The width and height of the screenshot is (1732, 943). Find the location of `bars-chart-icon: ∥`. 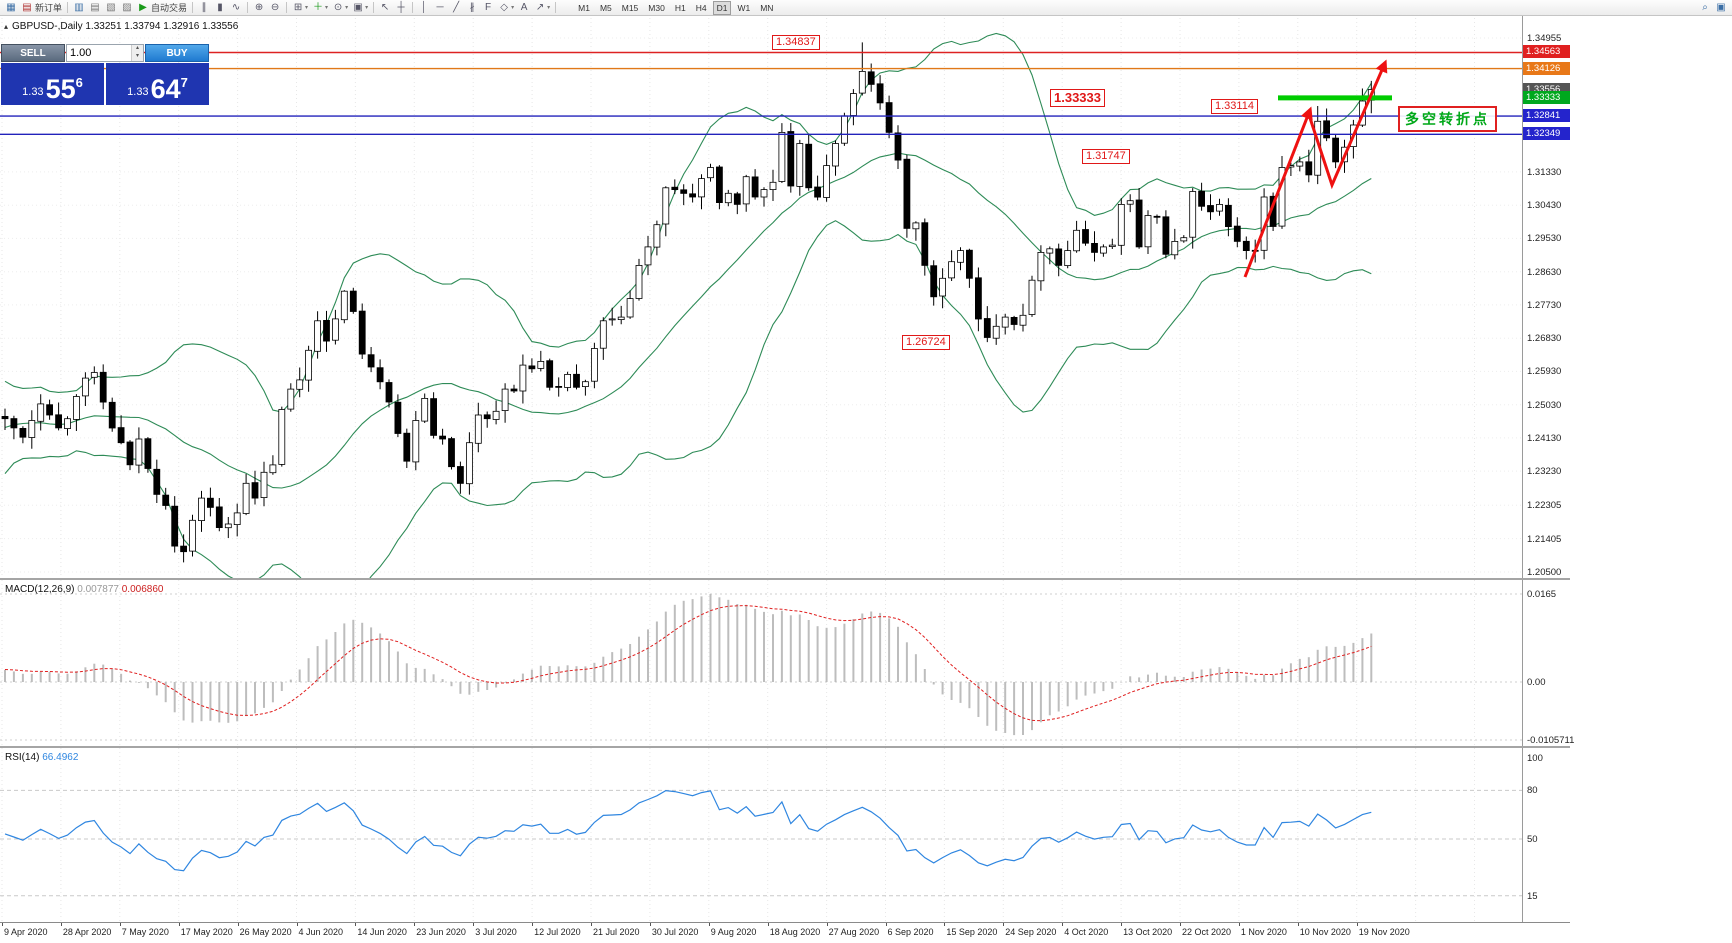

bars-chart-icon: ∥ is located at coordinates (204, 7).